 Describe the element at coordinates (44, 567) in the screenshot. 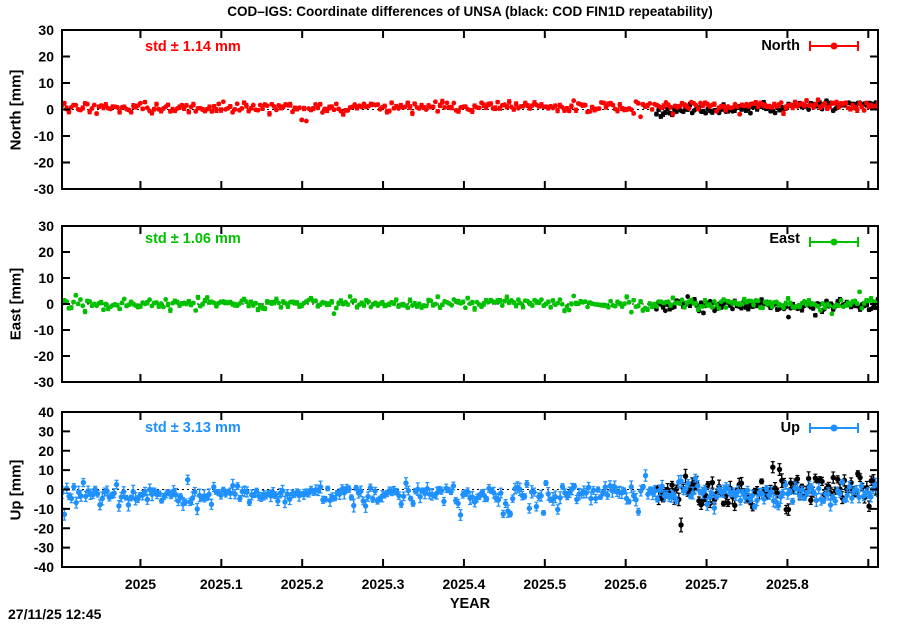

I see `y-tick-label: -40` at that location.